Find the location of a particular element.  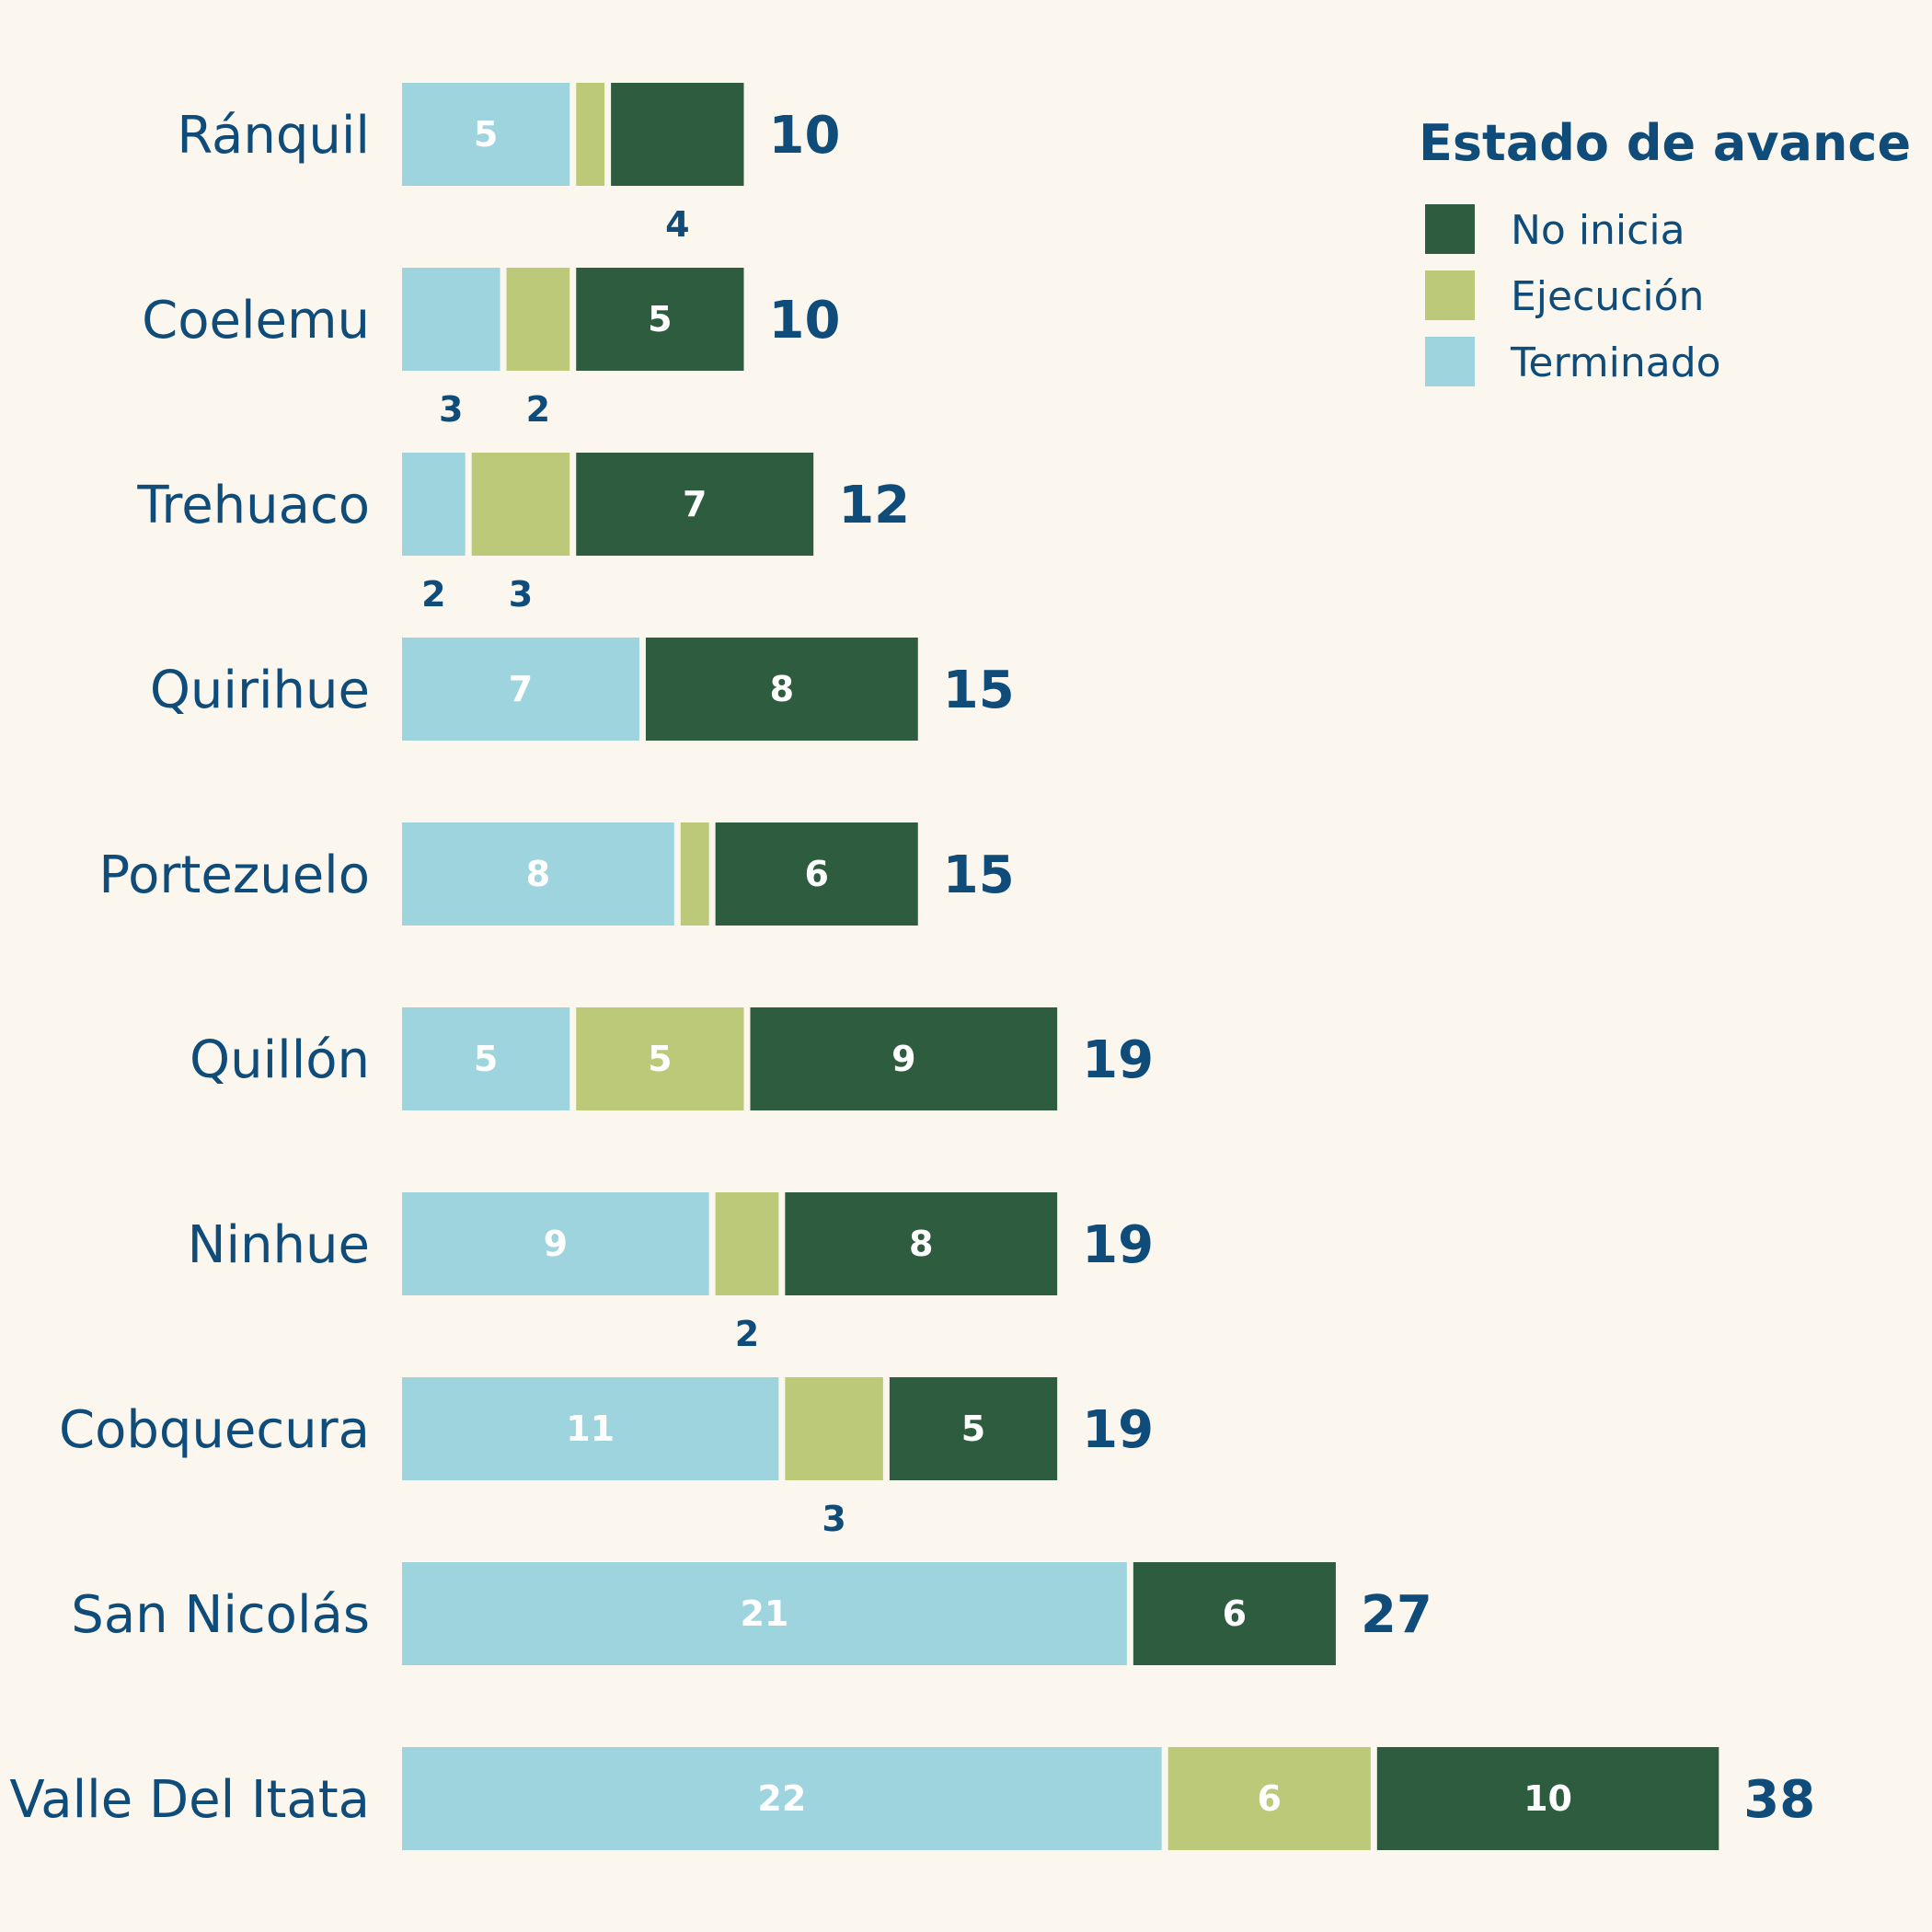

data-label: 22 is located at coordinates (781, 1798).